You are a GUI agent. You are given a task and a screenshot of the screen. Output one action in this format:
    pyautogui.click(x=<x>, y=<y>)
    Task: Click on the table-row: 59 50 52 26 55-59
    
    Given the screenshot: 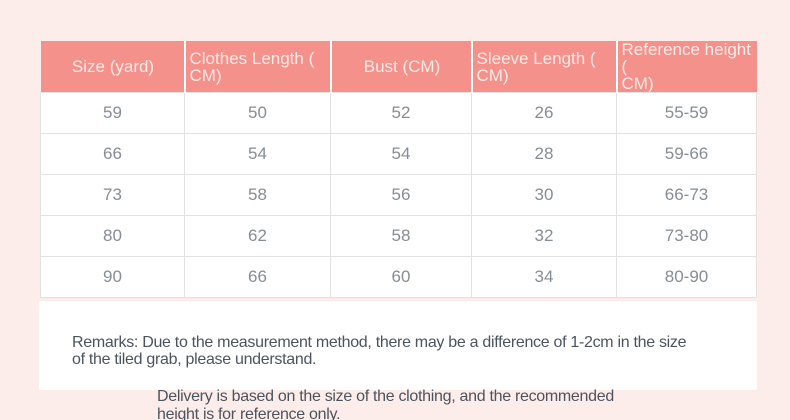 What is the action you would take?
    pyautogui.click(x=398, y=113)
    